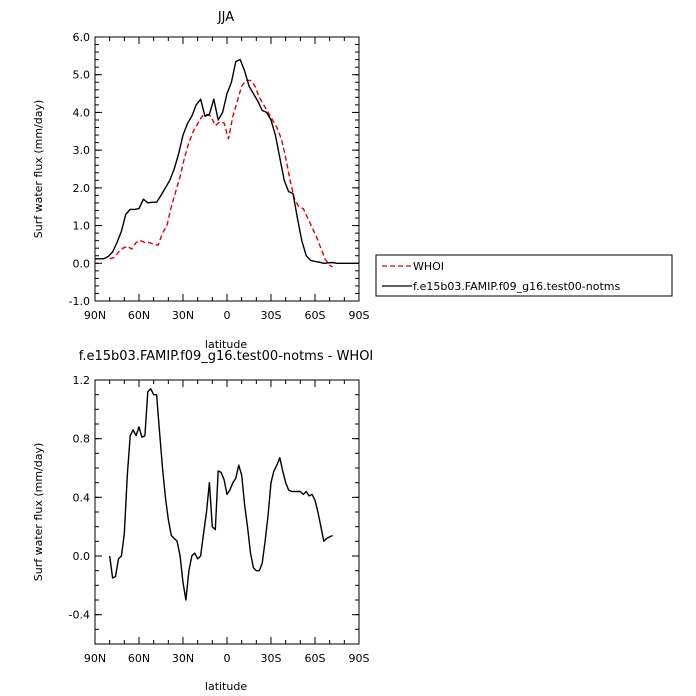 This screenshot has width=696, height=696. What do you see at coordinates (315, 658) in the screenshot?
I see `bottom-x-tick-label: 60S` at bounding box center [315, 658].